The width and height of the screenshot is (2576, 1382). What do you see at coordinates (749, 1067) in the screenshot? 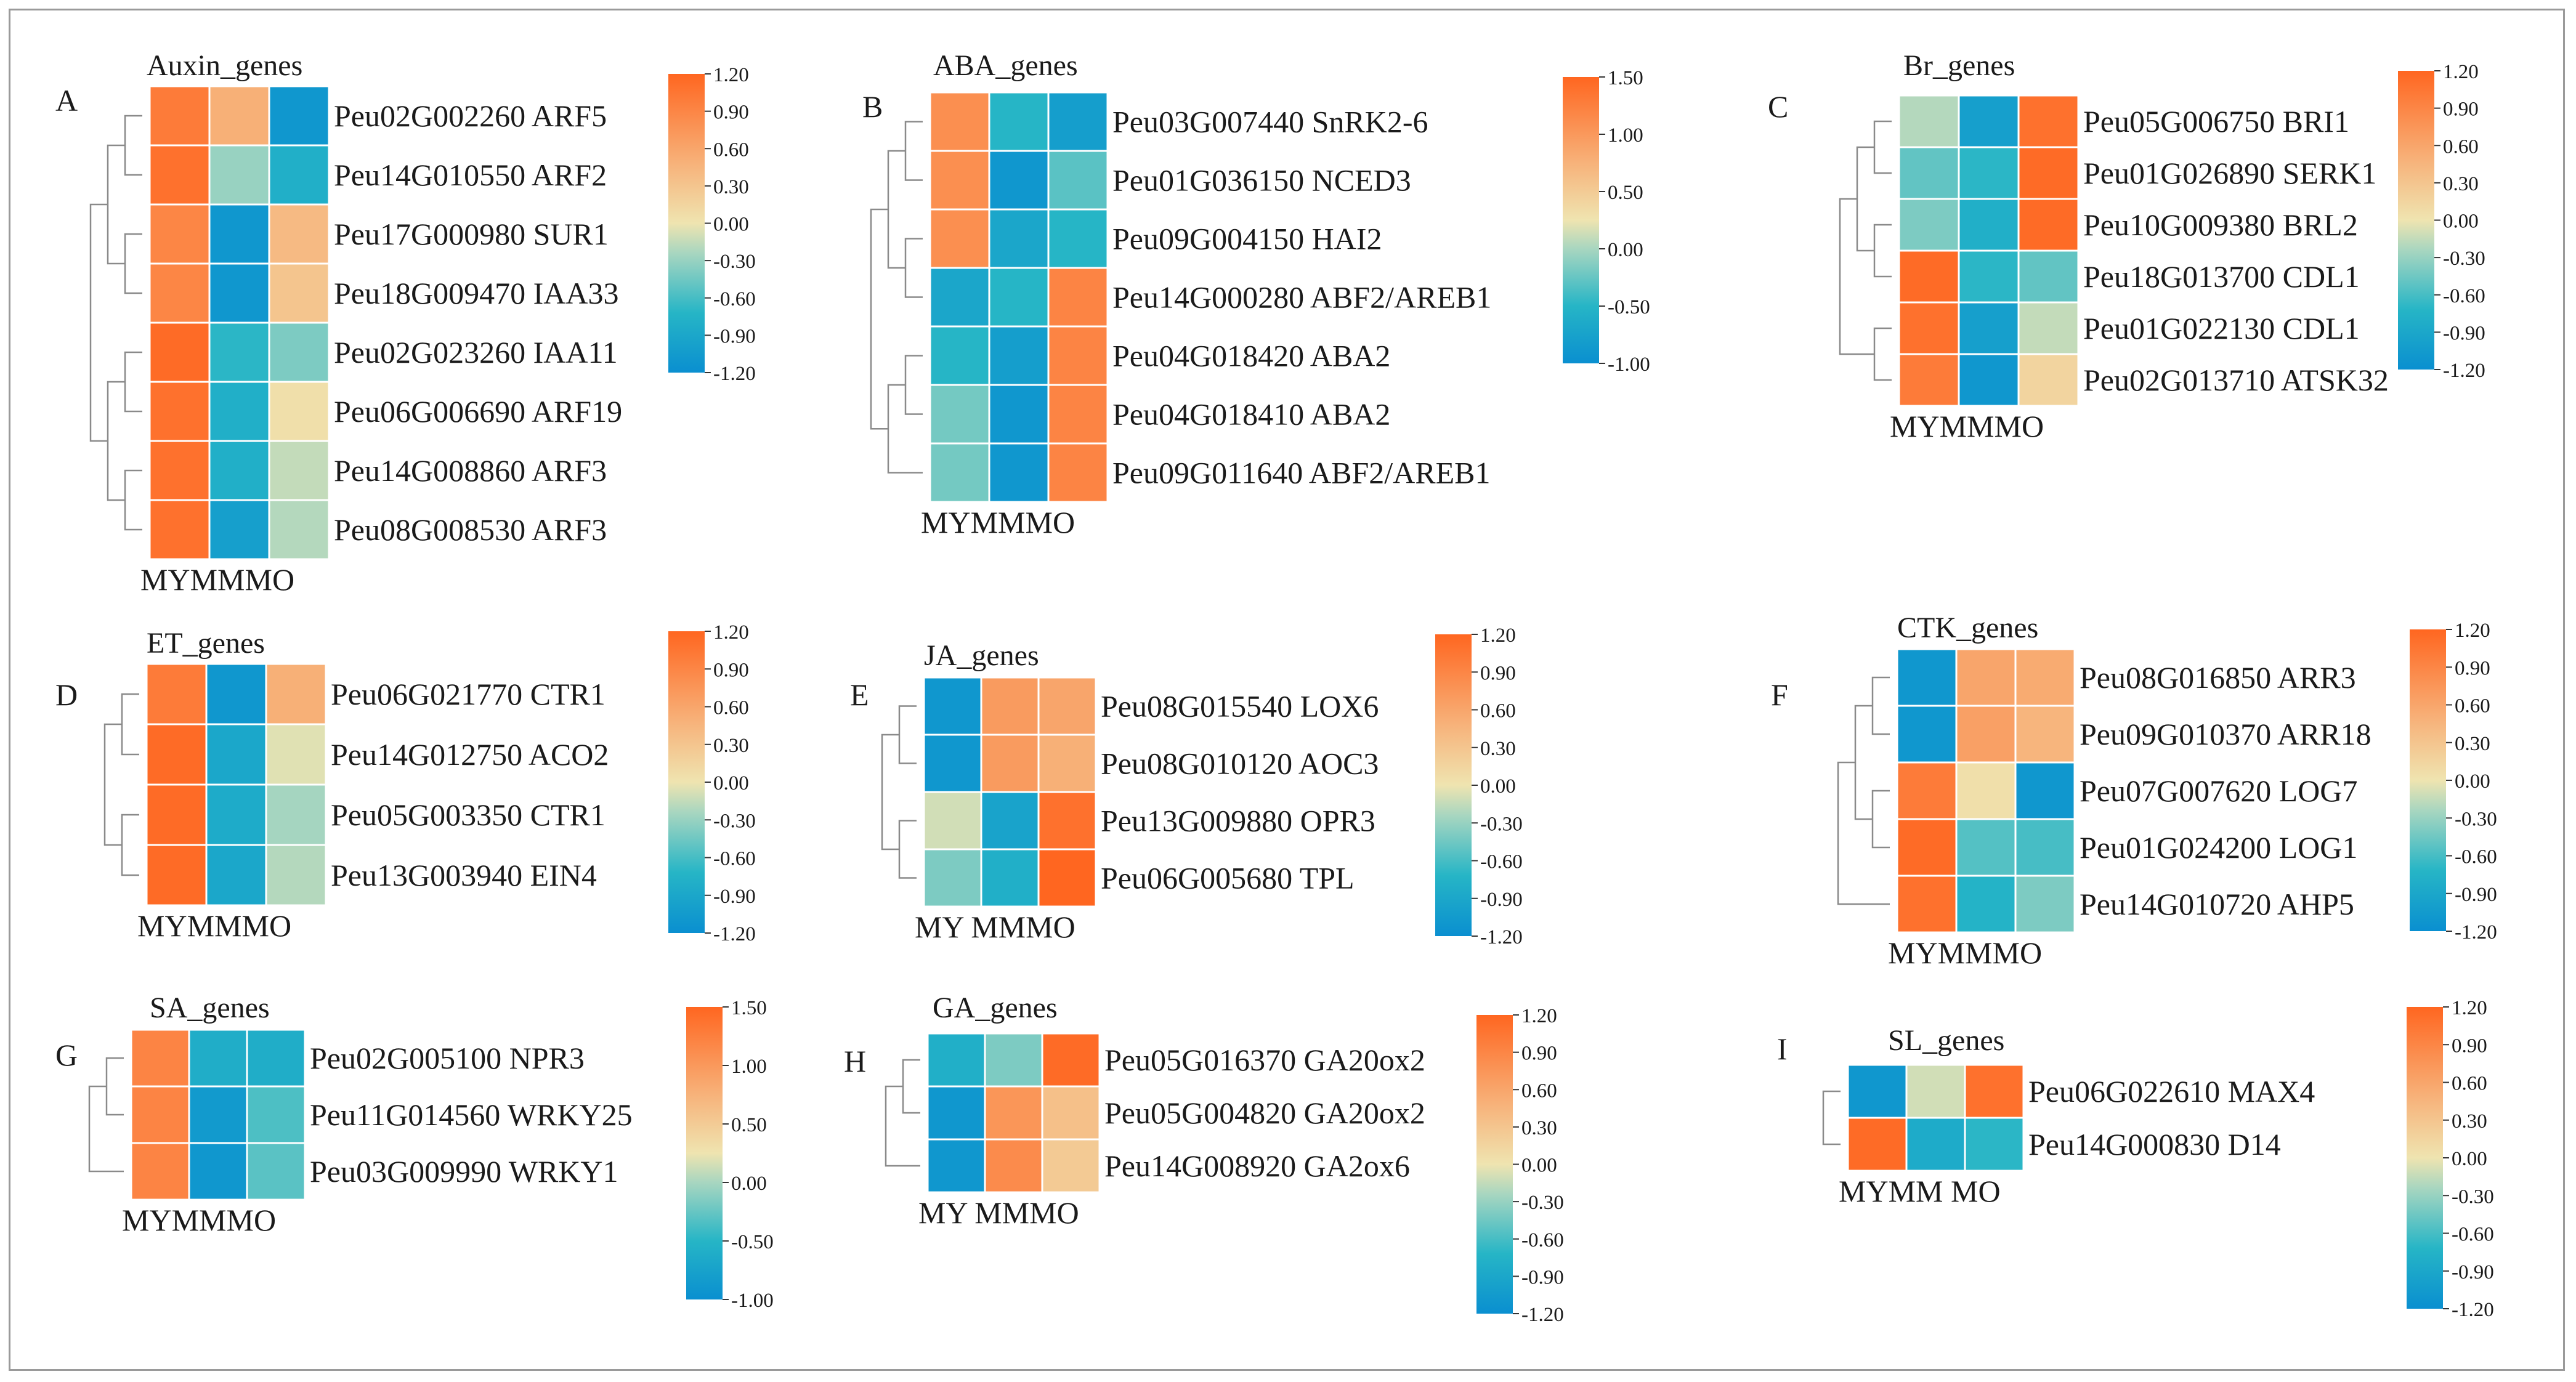
I see `colorbar-tick-label: 1.00` at bounding box center [749, 1067].